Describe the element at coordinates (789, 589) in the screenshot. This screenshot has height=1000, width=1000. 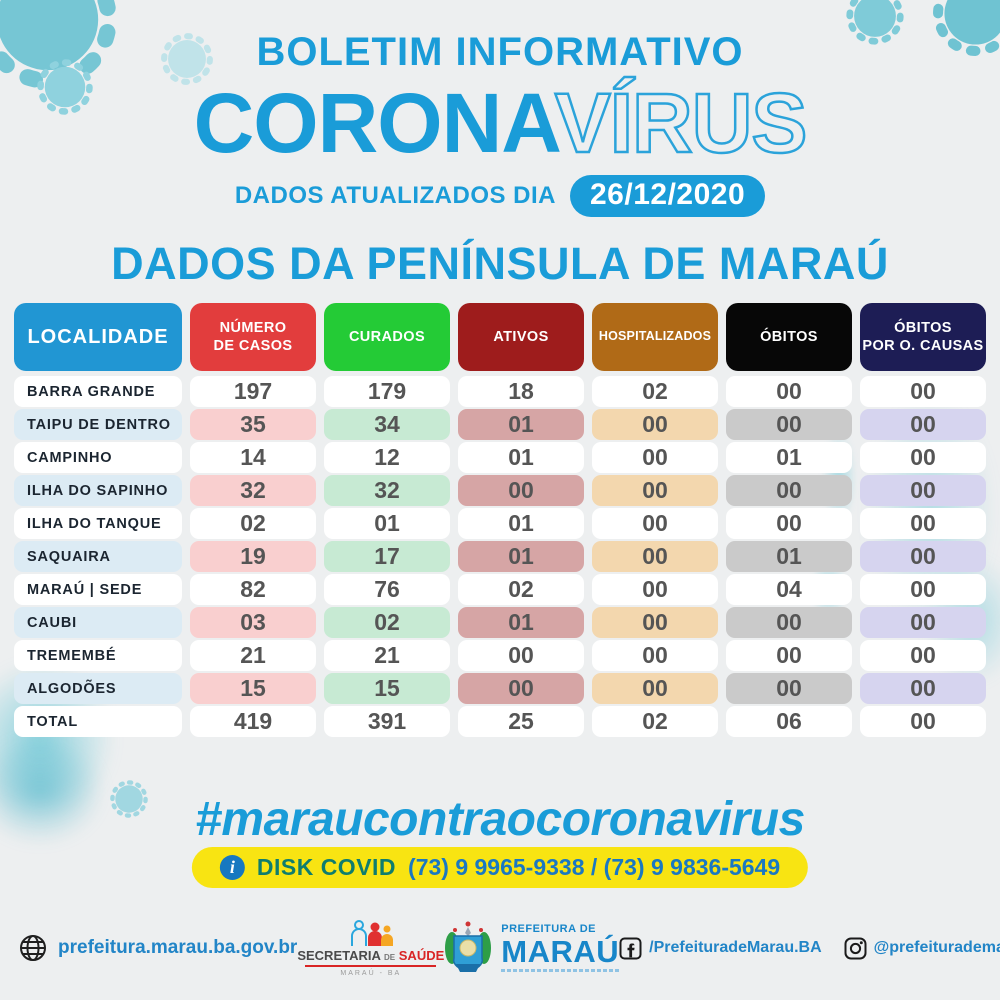
I see `cell-obitos: 04` at that location.